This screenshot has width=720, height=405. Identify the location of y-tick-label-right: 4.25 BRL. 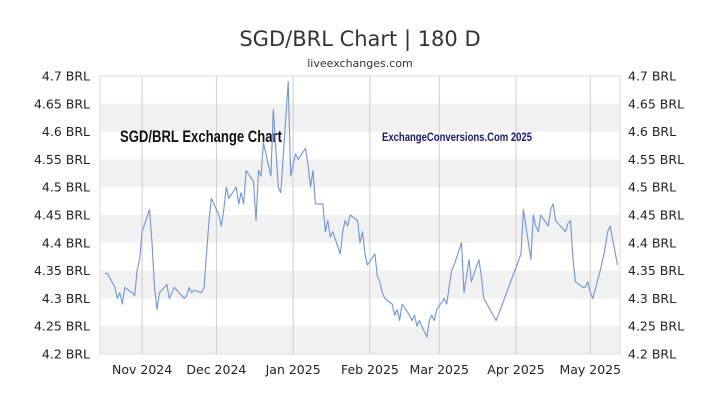
(656, 326).